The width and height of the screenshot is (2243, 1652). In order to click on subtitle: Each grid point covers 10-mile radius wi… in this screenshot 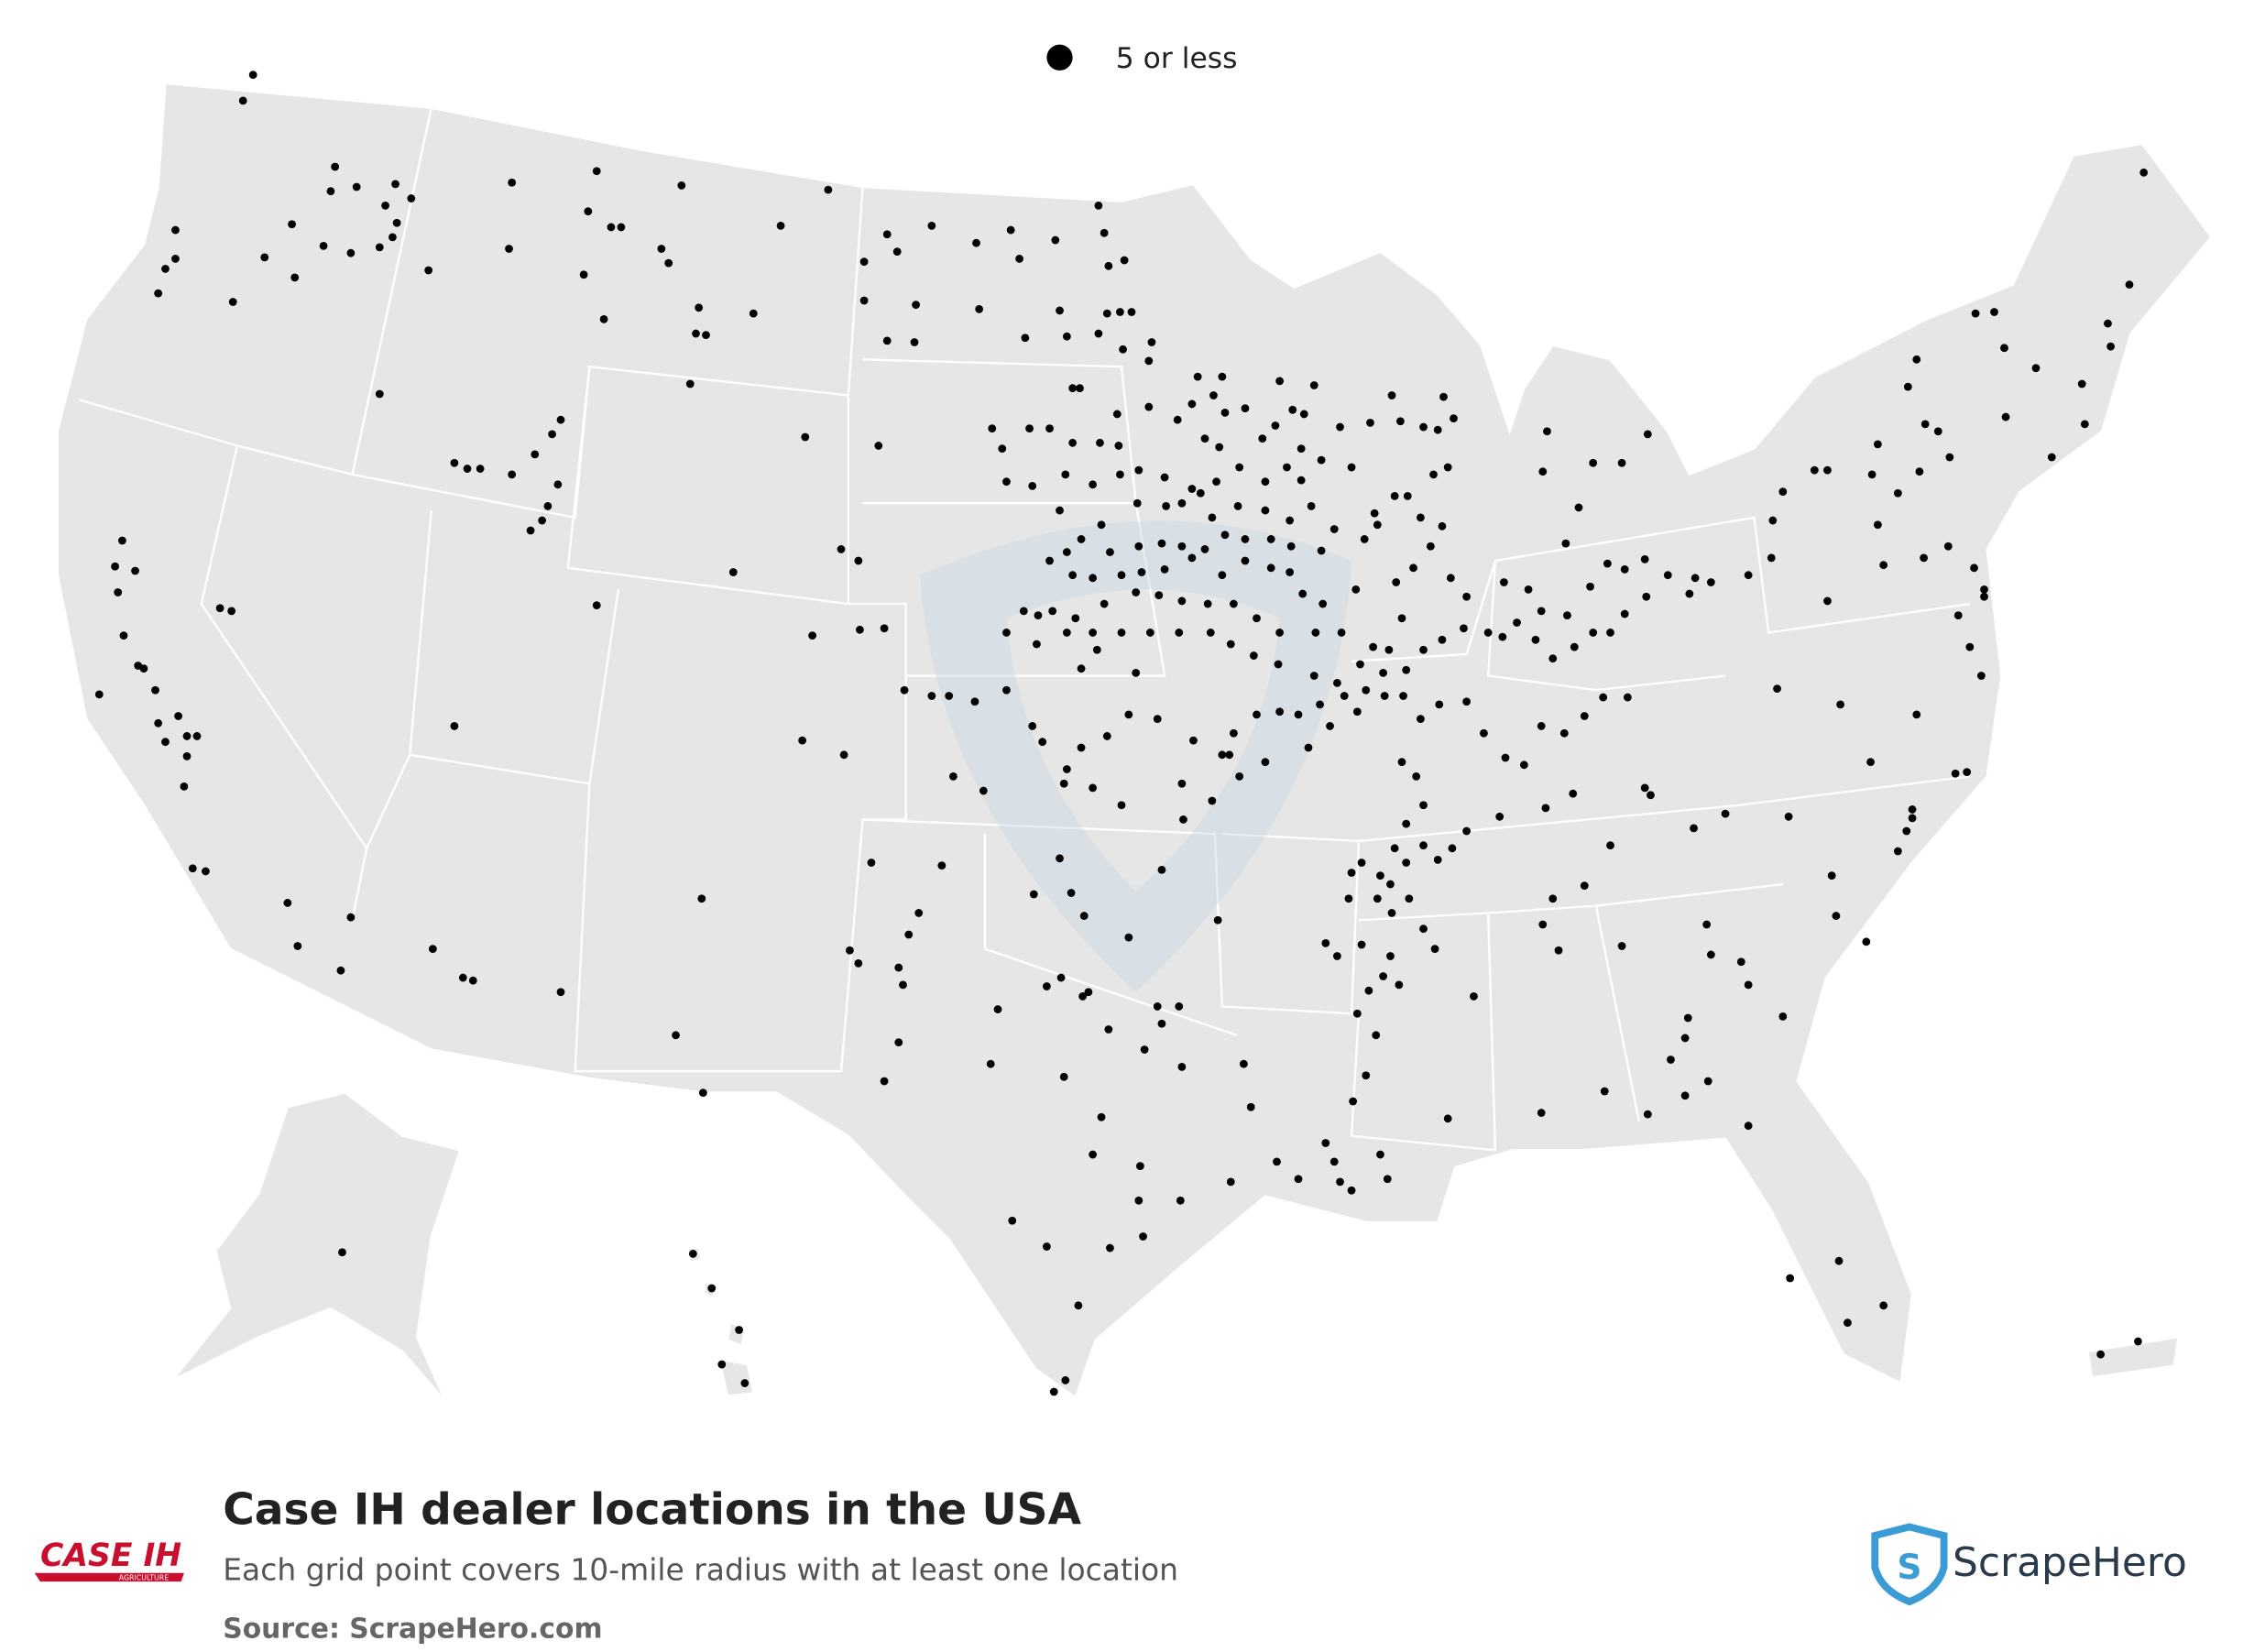, I will do `click(700, 1570)`.